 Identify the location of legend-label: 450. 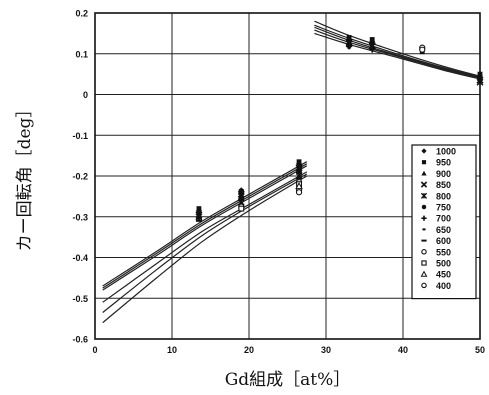
(443, 275).